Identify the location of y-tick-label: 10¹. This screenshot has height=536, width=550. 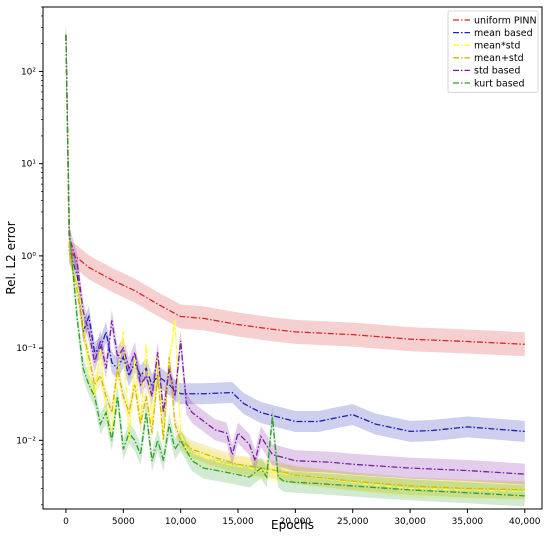
(28, 165).